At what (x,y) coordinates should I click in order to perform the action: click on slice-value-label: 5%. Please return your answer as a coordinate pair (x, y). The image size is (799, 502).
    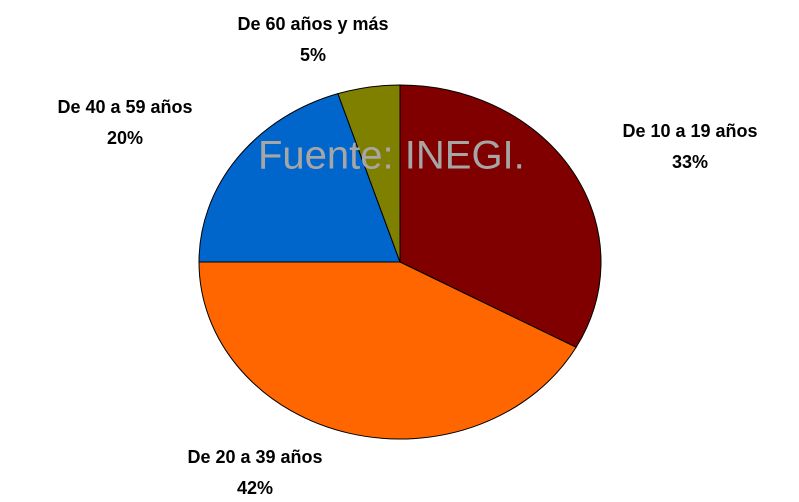
    Looking at the image, I should click on (313, 55).